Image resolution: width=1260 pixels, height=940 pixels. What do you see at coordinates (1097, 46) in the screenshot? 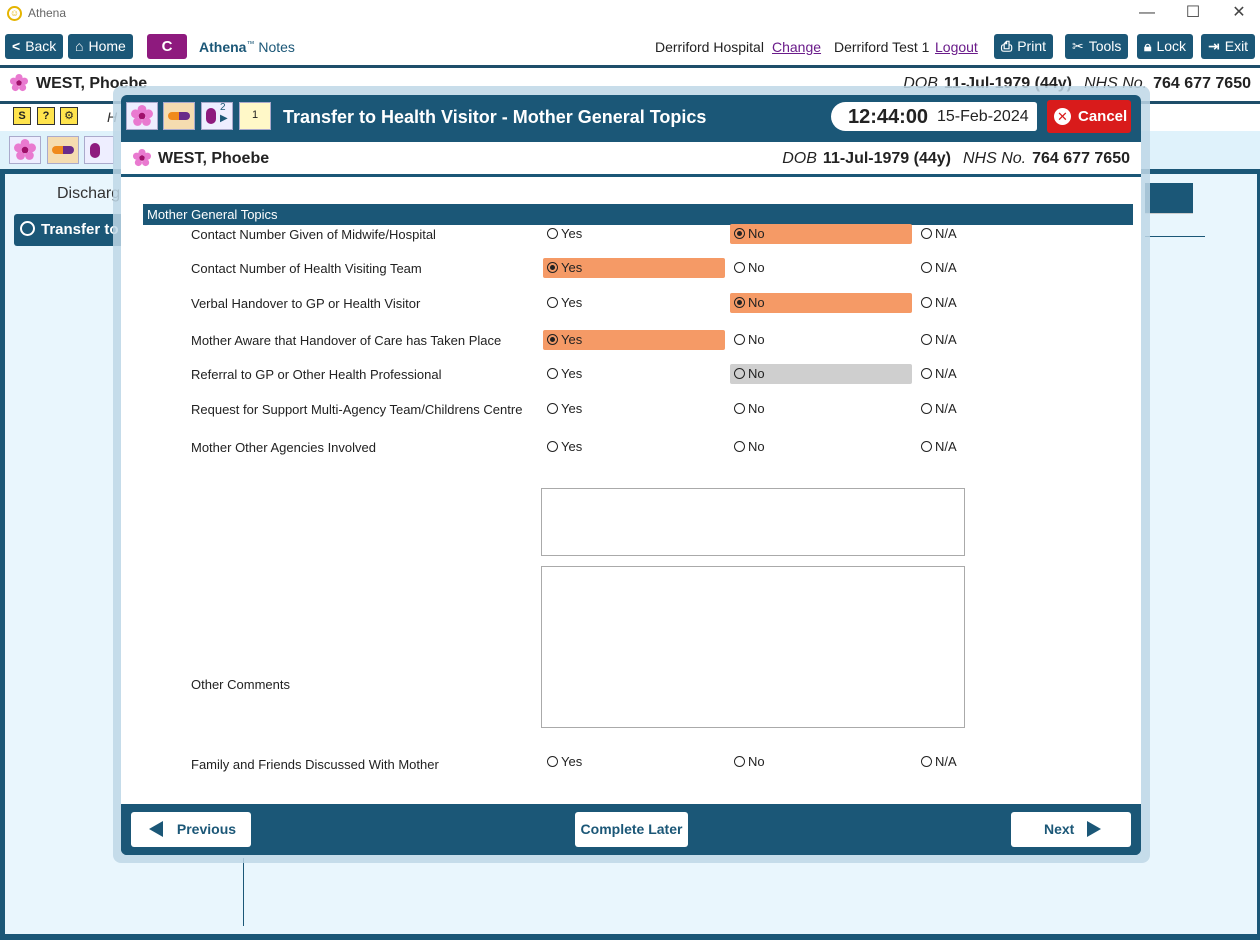
I see `tools-button: ✂ Tools` at bounding box center [1097, 46].